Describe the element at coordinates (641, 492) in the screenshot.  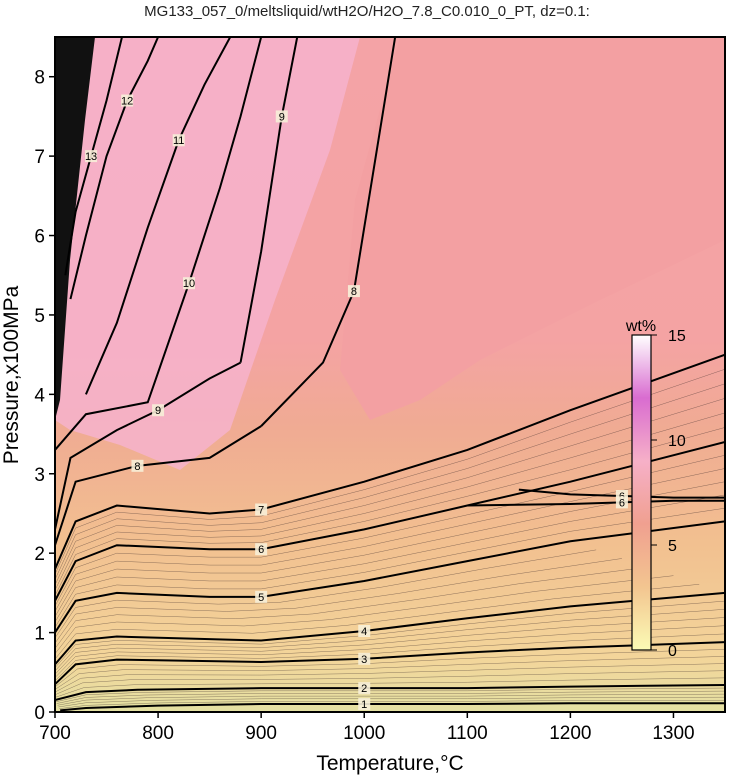
I see `colorbar-fill` at that location.